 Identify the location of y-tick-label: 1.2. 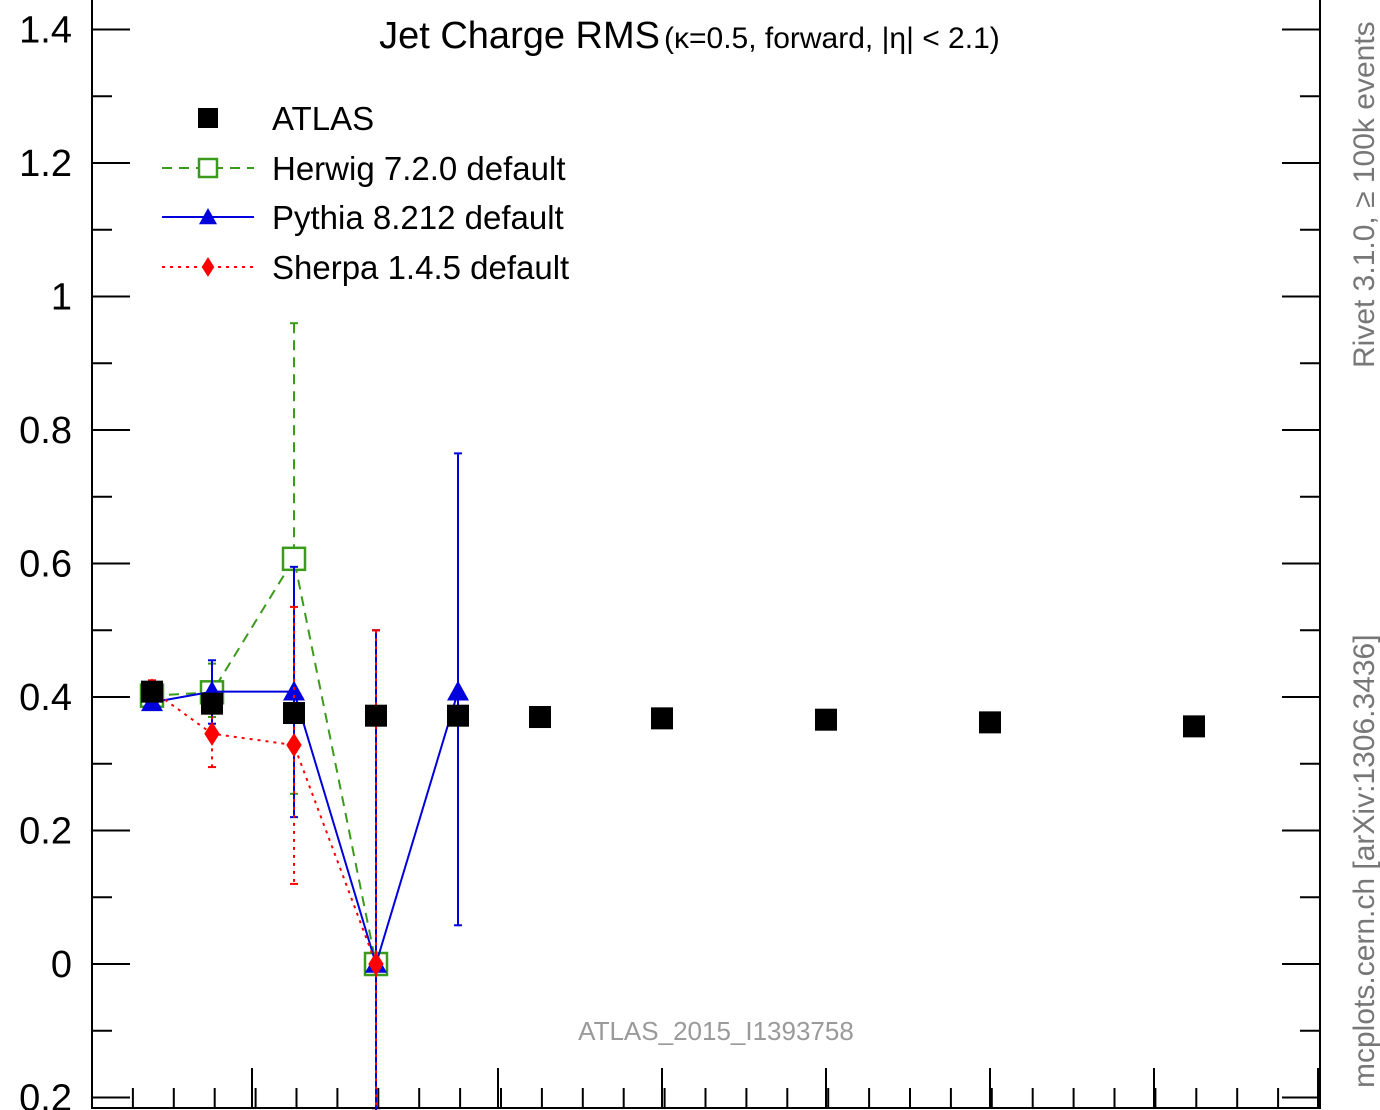
(45, 164).